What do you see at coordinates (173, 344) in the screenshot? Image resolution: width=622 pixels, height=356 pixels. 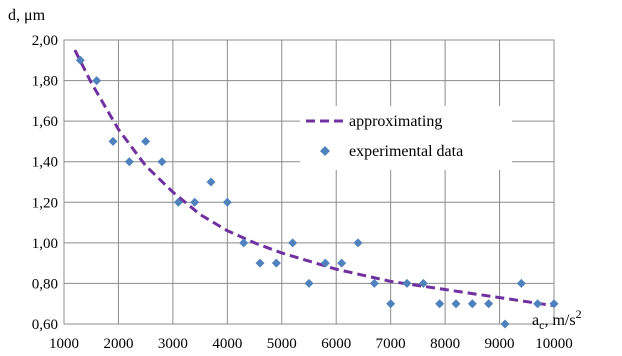 I see `x-tick-label: 3000` at bounding box center [173, 344].